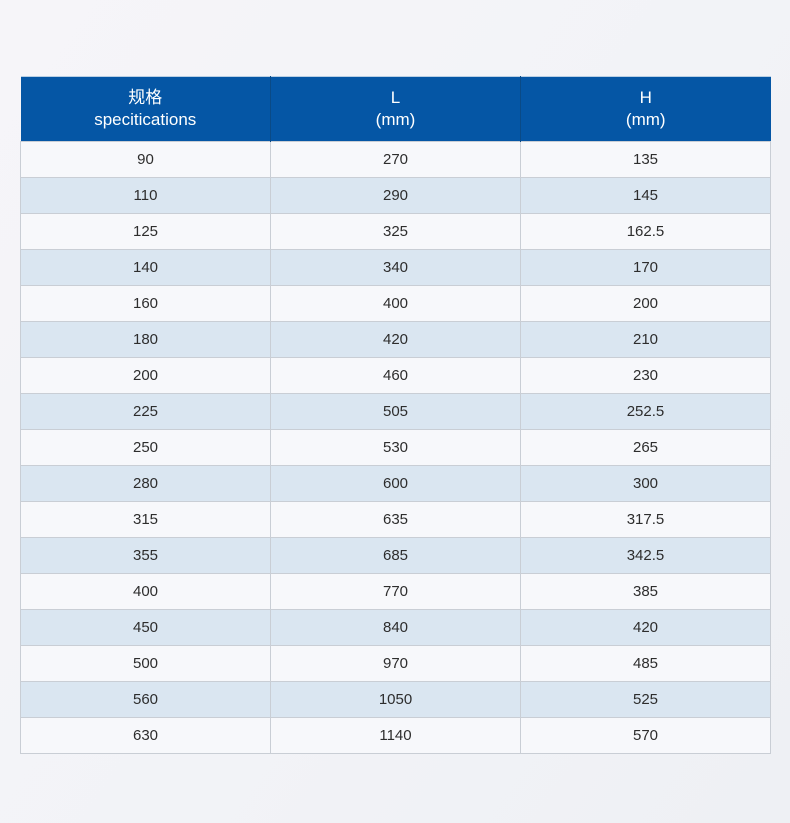  I want to click on table-row: 400 770 385, so click(395, 591).